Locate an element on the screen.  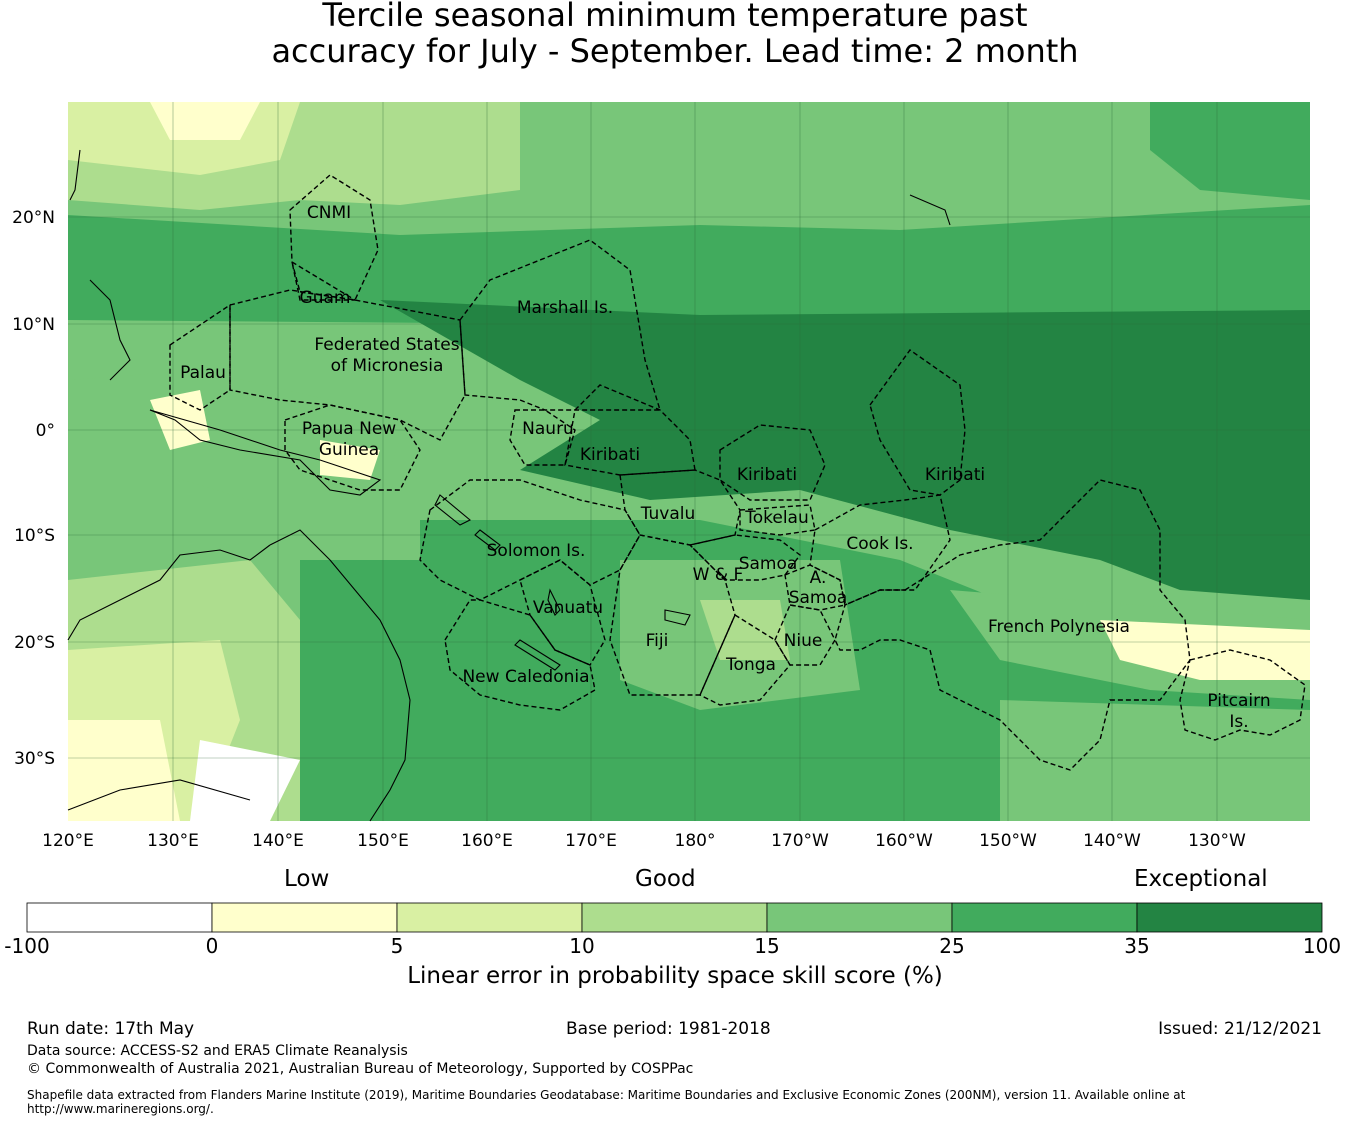
colorbar-tick: -100 is located at coordinates (27, 946).